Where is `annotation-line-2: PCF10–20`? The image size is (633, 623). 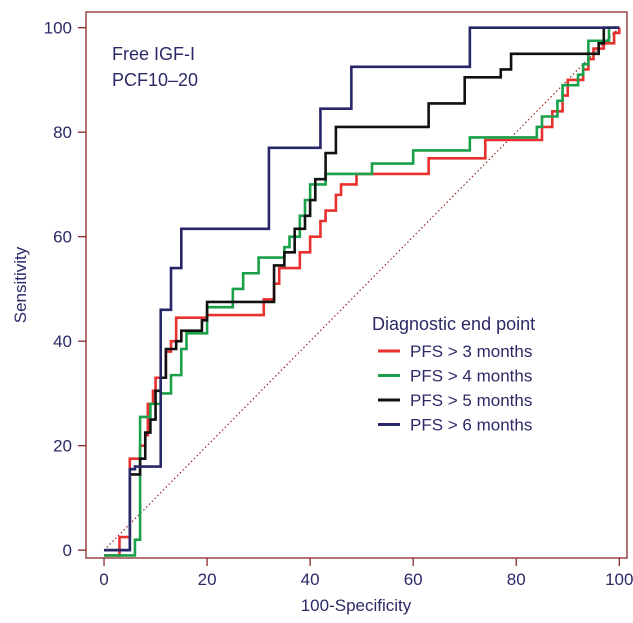
annotation-line-2: PCF10–20 is located at coordinates (155, 80).